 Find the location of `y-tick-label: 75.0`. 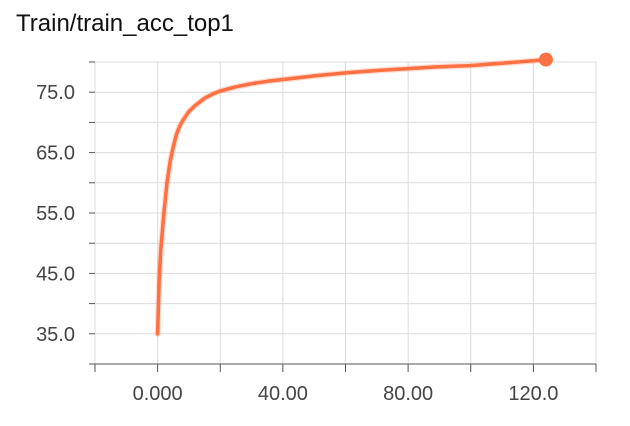

y-tick-label: 75.0 is located at coordinates (55, 93).